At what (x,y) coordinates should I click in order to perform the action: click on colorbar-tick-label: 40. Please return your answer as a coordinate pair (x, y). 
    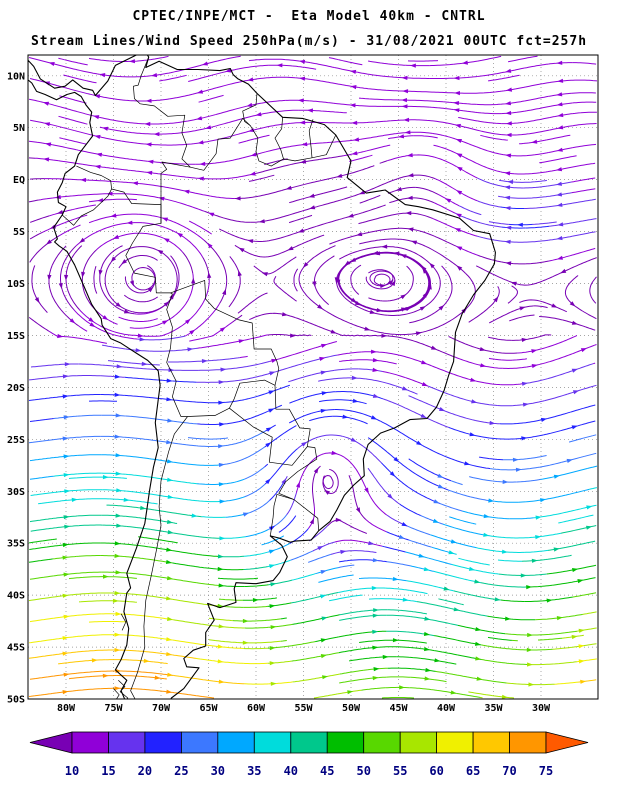
    Looking at the image, I should click on (291, 771).